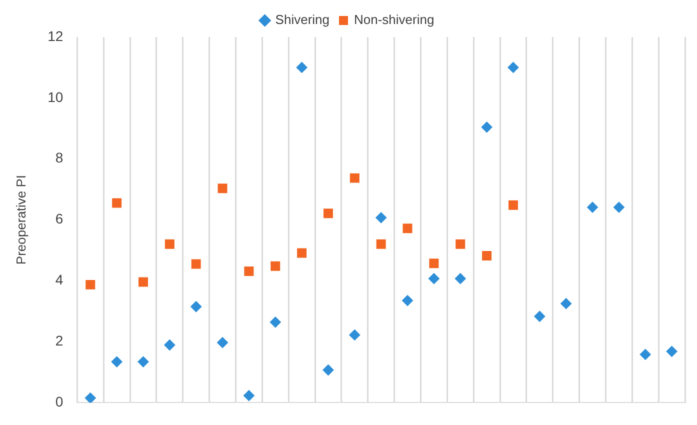 This screenshot has width=697, height=425. Describe the element at coordinates (394, 20) in the screenshot. I see `legend-label: Non-shivering` at that location.